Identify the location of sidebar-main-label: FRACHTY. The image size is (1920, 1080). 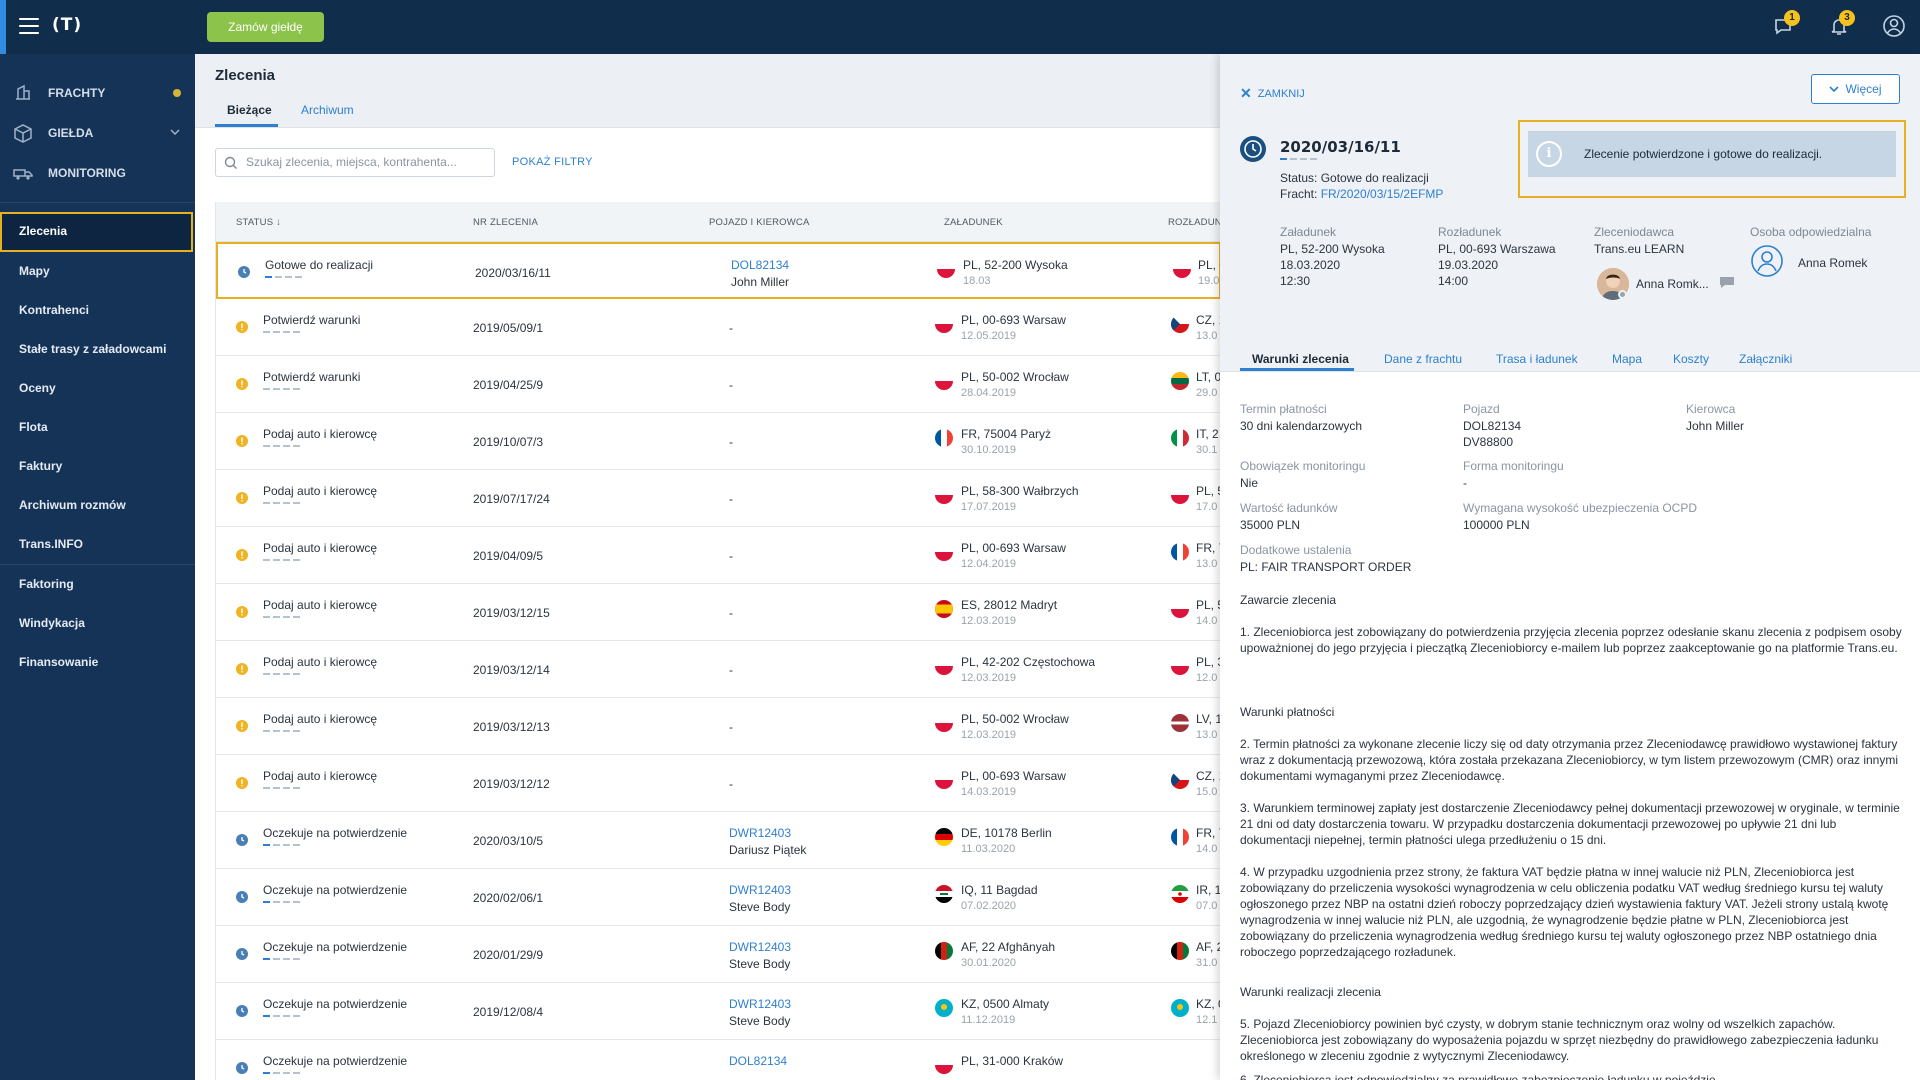
(77, 93).